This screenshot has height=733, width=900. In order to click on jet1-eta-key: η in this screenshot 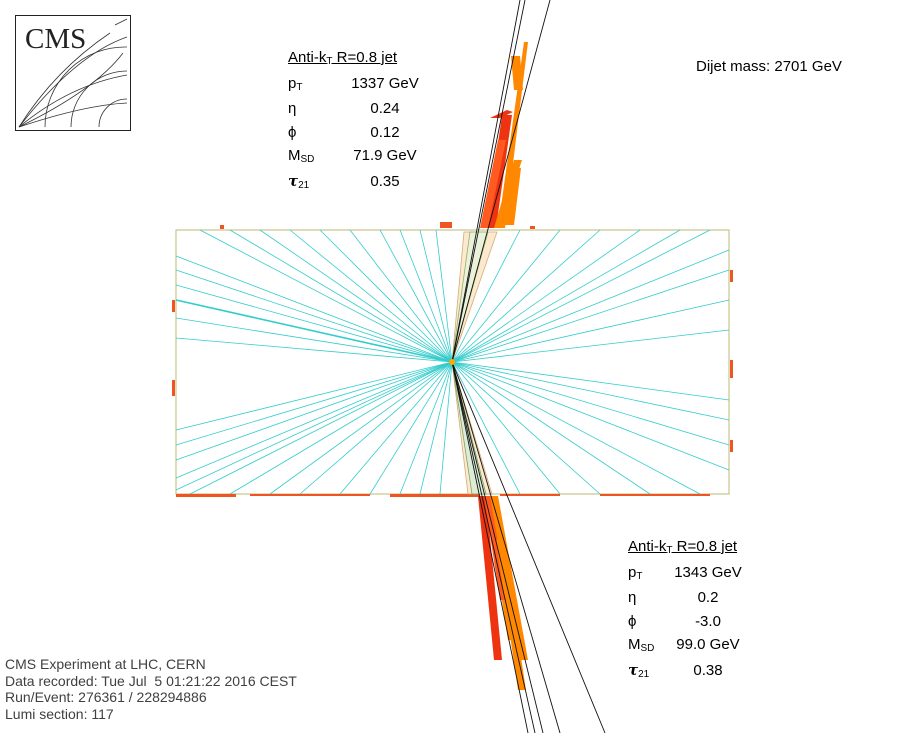, I will do `click(292, 108)`.